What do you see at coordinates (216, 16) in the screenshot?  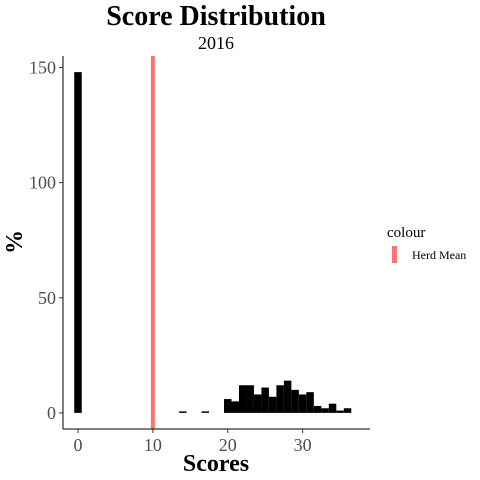 I see `chart-title: Score Distribution` at bounding box center [216, 16].